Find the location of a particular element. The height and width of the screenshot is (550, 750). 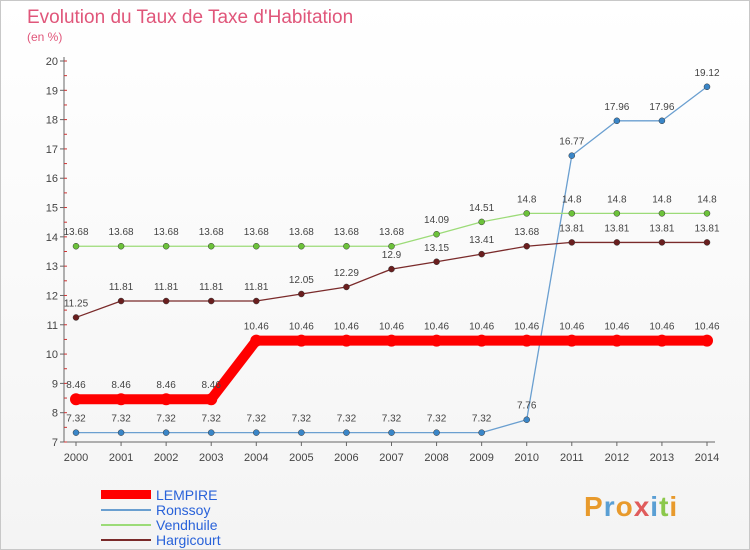

y-tick-label: 8 is located at coordinates (55, 414).